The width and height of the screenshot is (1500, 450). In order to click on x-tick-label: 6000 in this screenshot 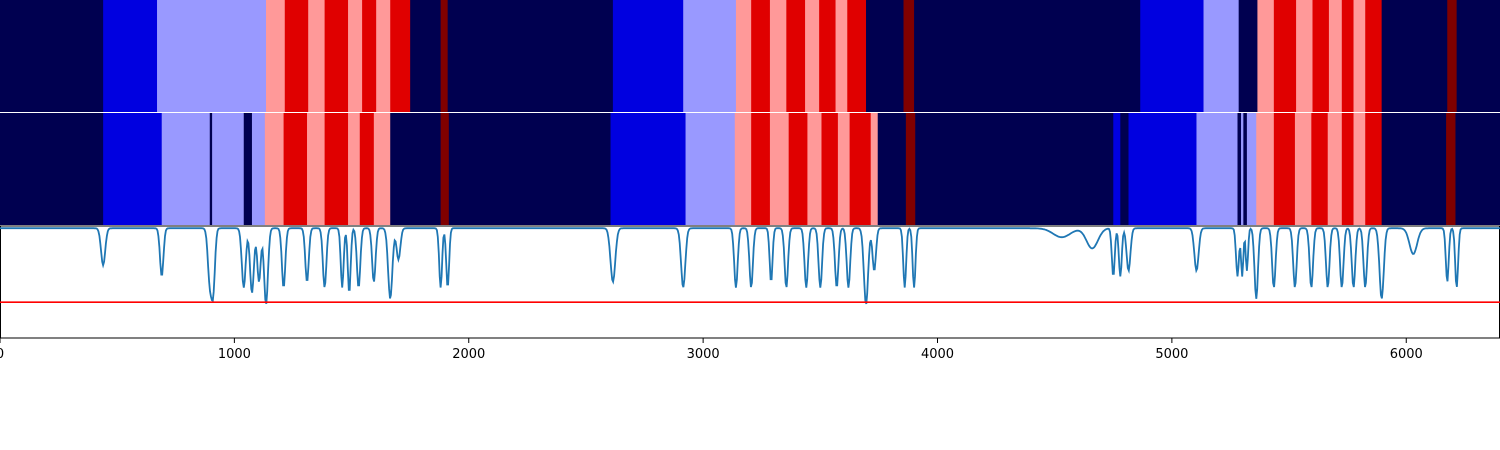, I will do `click(1406, 354)`.